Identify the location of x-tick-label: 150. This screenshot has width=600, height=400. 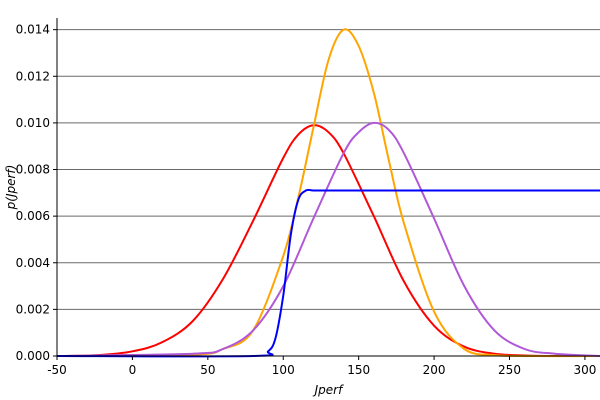
(358, 370).